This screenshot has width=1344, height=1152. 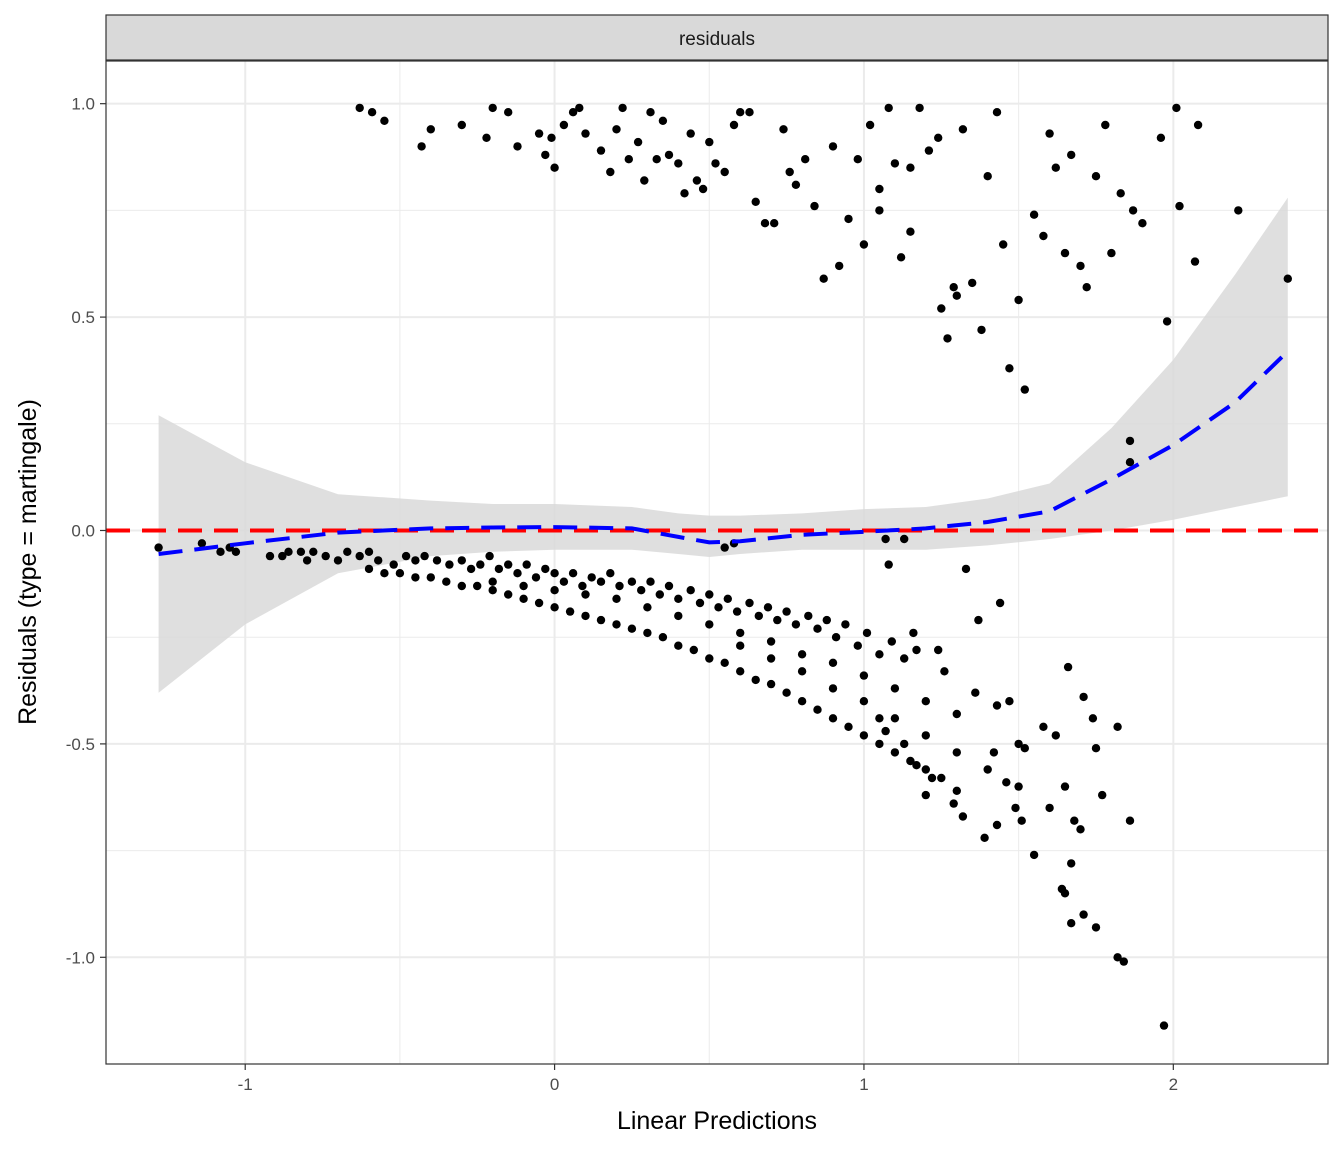 What do you see at coordinates (83, 317) in the screenshot?
I see `y-tick-label: 0.5` at bounding box center [83, 317].